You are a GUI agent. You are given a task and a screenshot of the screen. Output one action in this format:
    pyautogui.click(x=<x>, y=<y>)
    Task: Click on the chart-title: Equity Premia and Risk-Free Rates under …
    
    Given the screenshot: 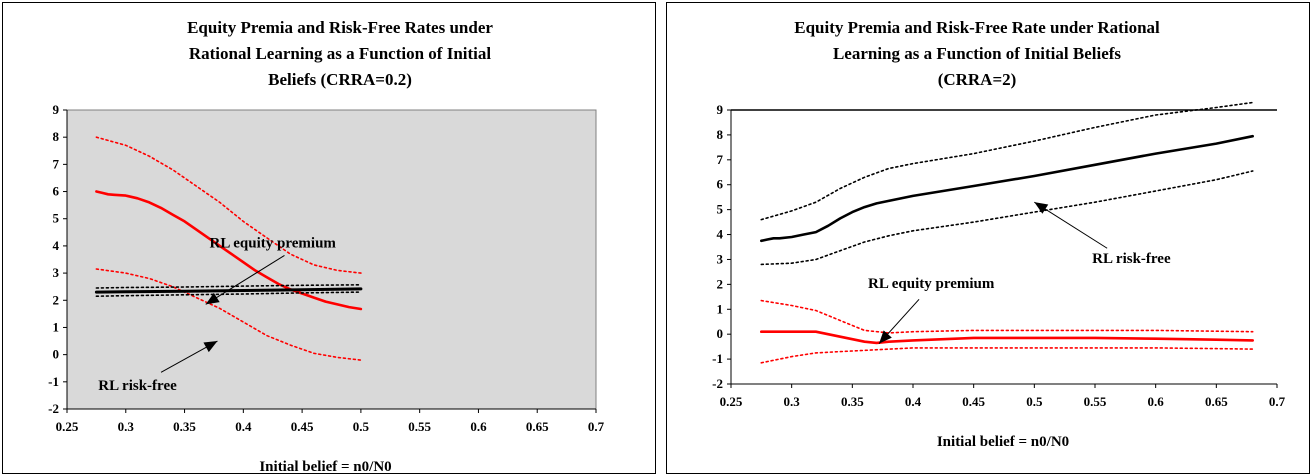 What is the action you would take?
    pyautogui.click(x=340, y=54)
    